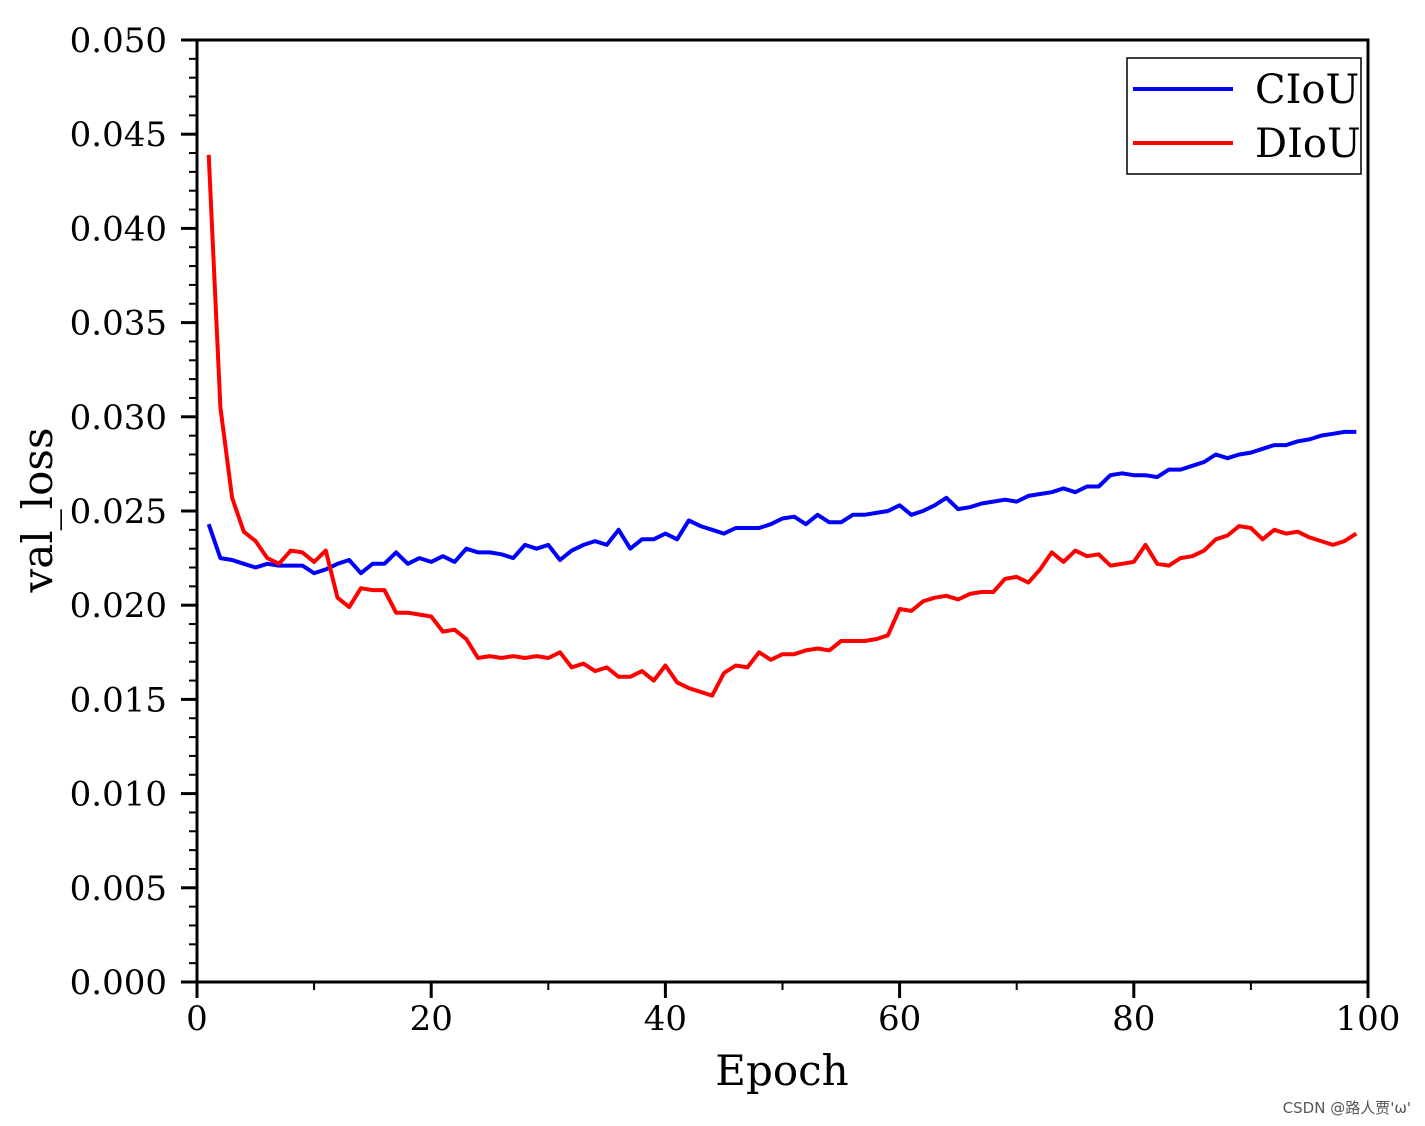  I want to click on y-tick-label: 0.010, so click(118, 795).